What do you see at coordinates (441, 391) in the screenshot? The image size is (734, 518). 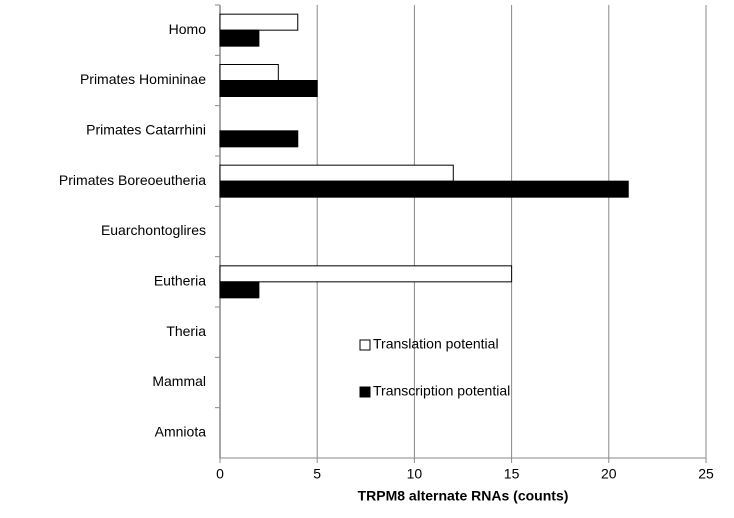 I see `legend-label: Transcription potential` at bounding box center [441, 391].